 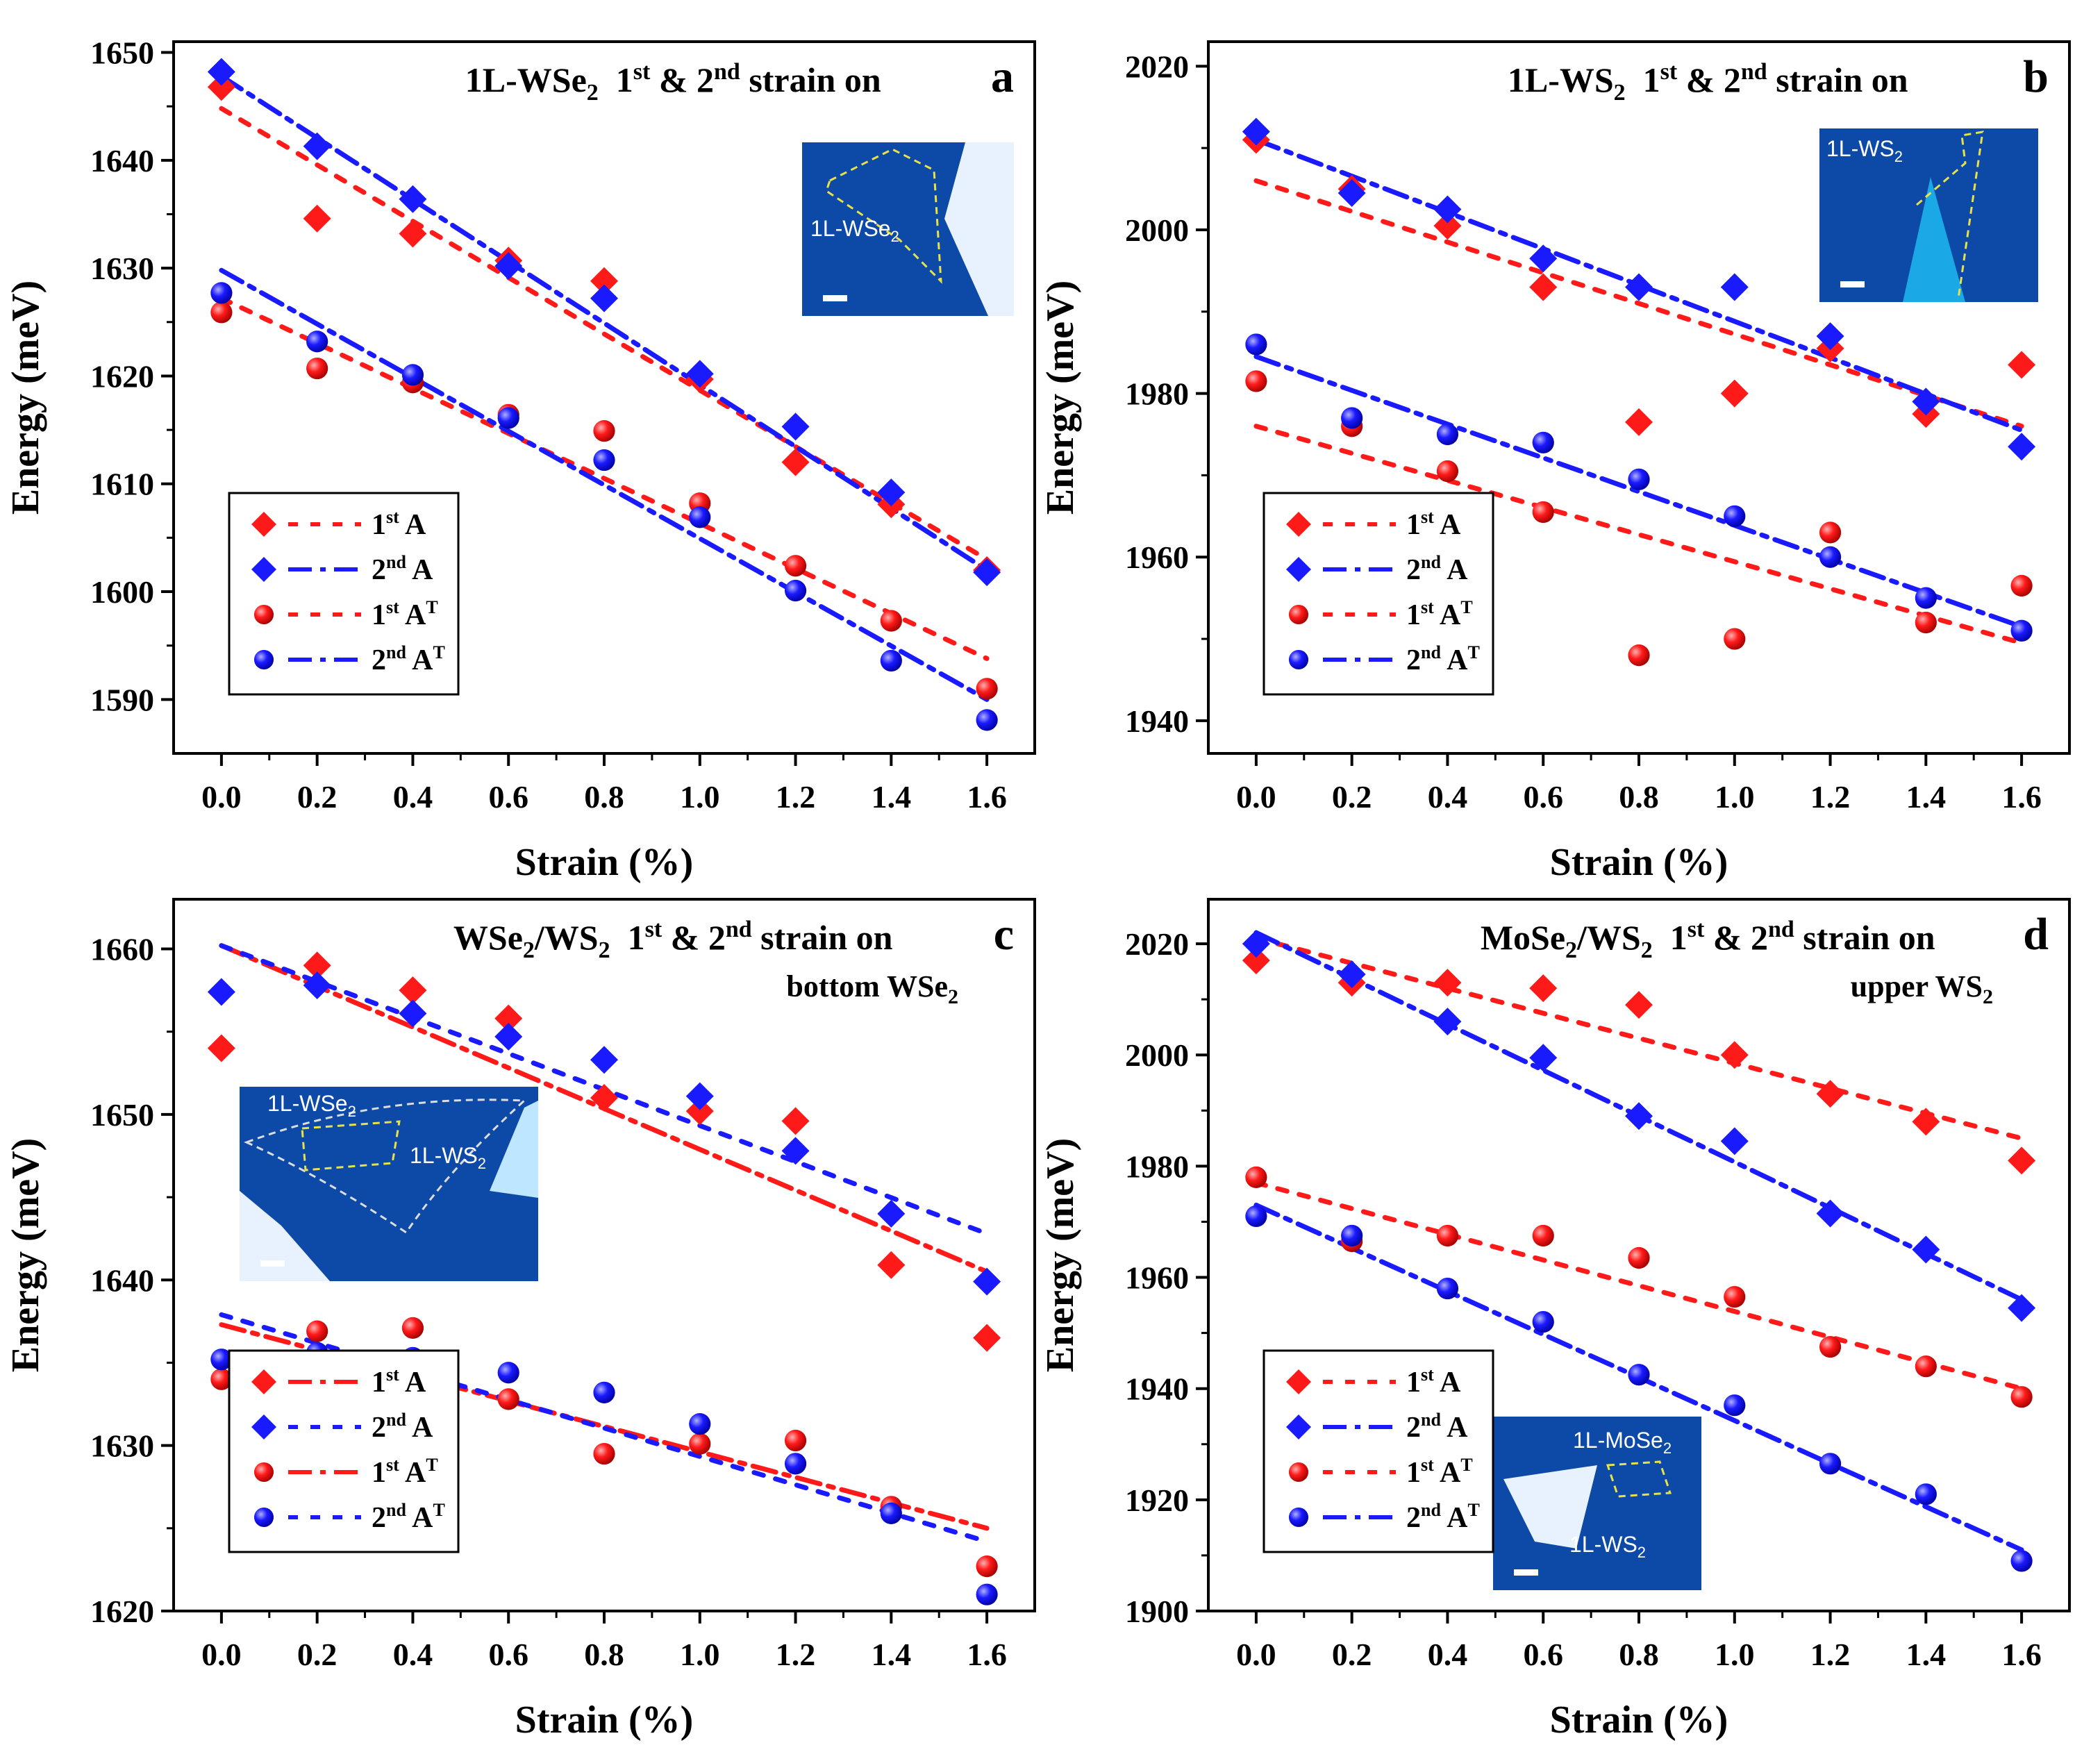 I want to click on inset-micrograph: 1L-WSe2 1L-WS2, so click(x=389, y=1184).